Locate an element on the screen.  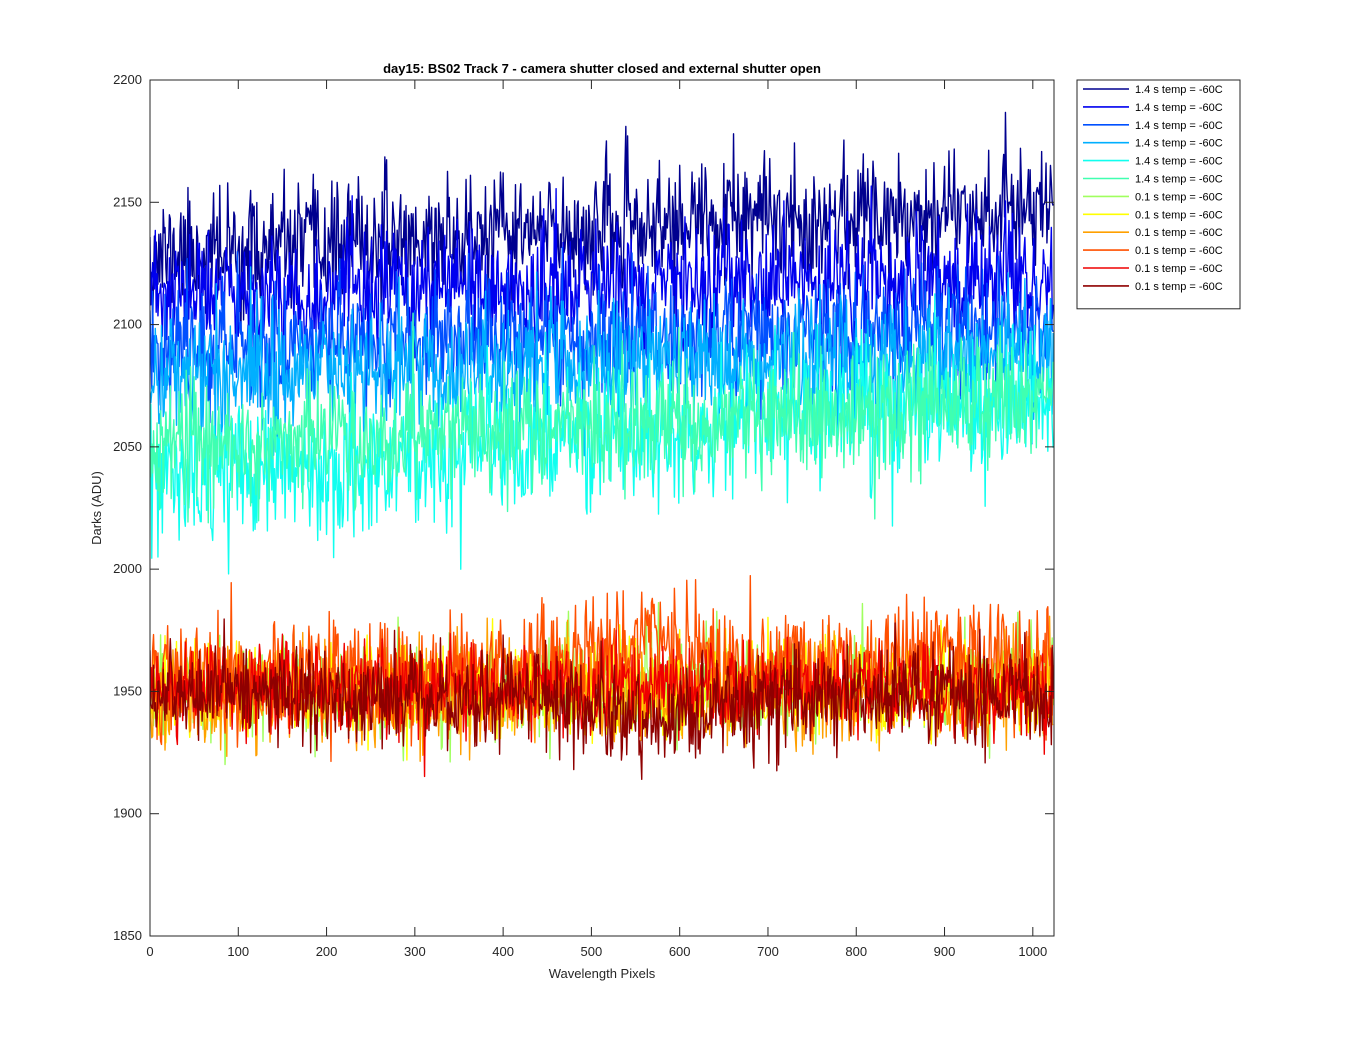
x-tick-label: 200 is located at coordinates (327, 951).